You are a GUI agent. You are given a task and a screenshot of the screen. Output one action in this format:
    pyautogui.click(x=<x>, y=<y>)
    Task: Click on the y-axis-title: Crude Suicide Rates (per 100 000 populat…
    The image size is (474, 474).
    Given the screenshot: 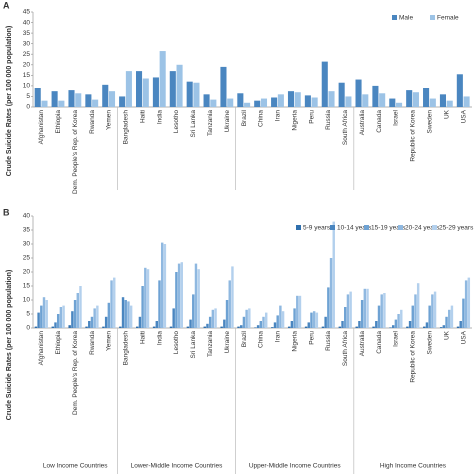 What is the action you would take?
    pyautogui.click(x=9, y=101)
    